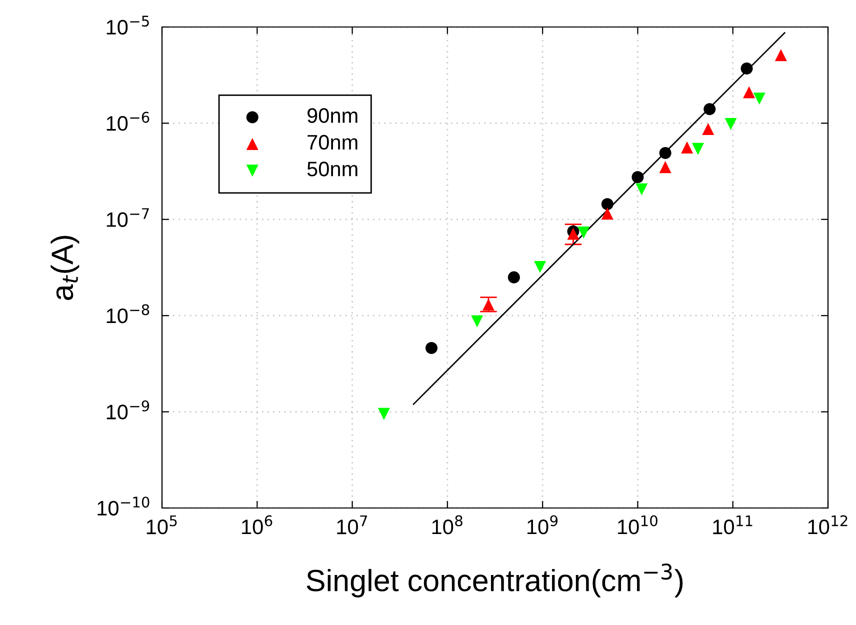  I want to click on y-tick-label: 10$^{−6}$, so click(128, 121).